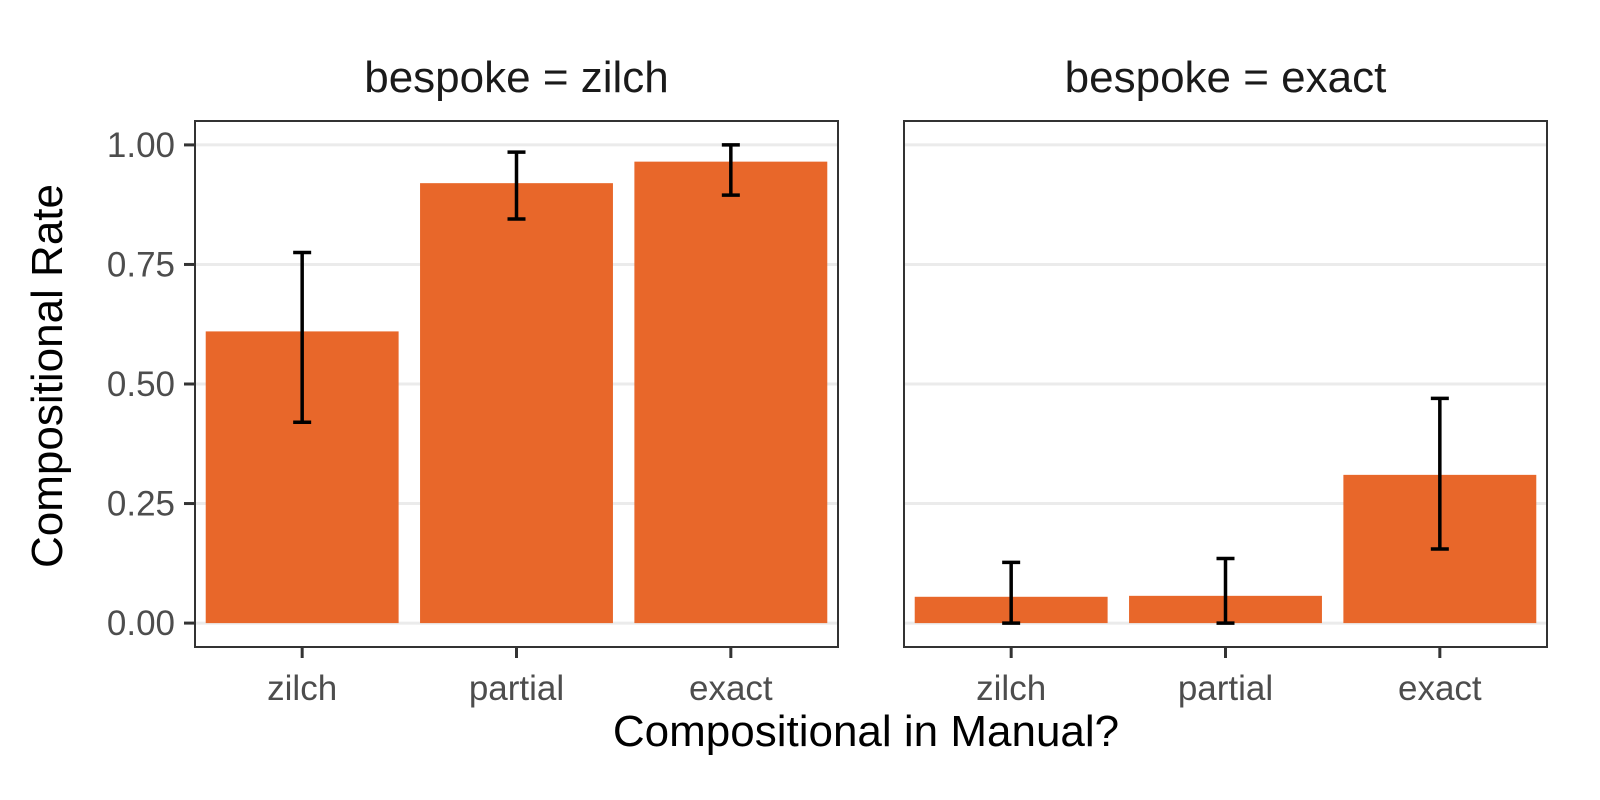  I want to click on y-tick-label: 0.25, so click(141, 504).